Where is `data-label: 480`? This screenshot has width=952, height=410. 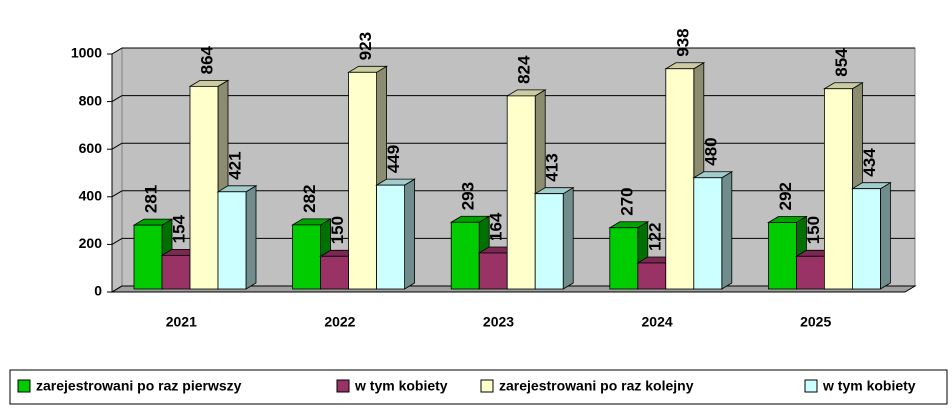 data-label: 480 is located at coordinates (710, 151).